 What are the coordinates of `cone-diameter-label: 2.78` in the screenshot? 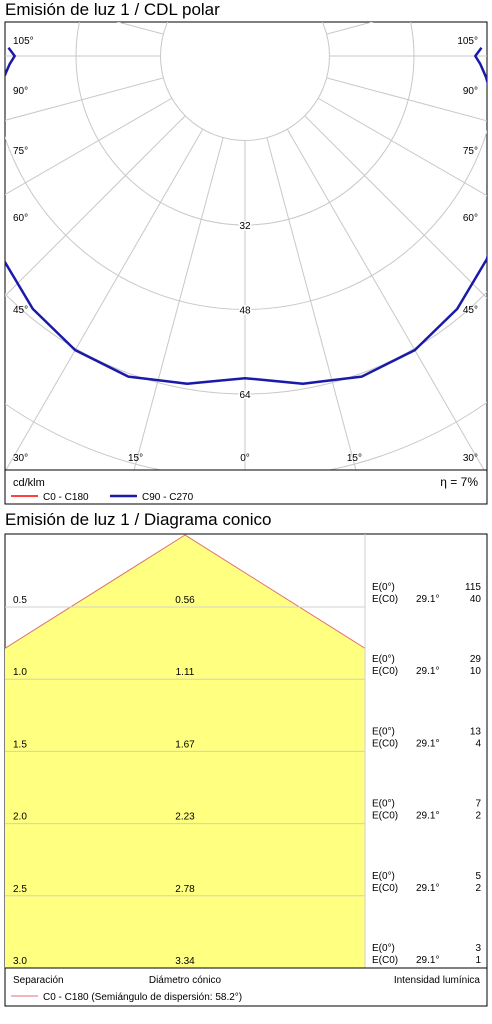 It's located at (185, 889).